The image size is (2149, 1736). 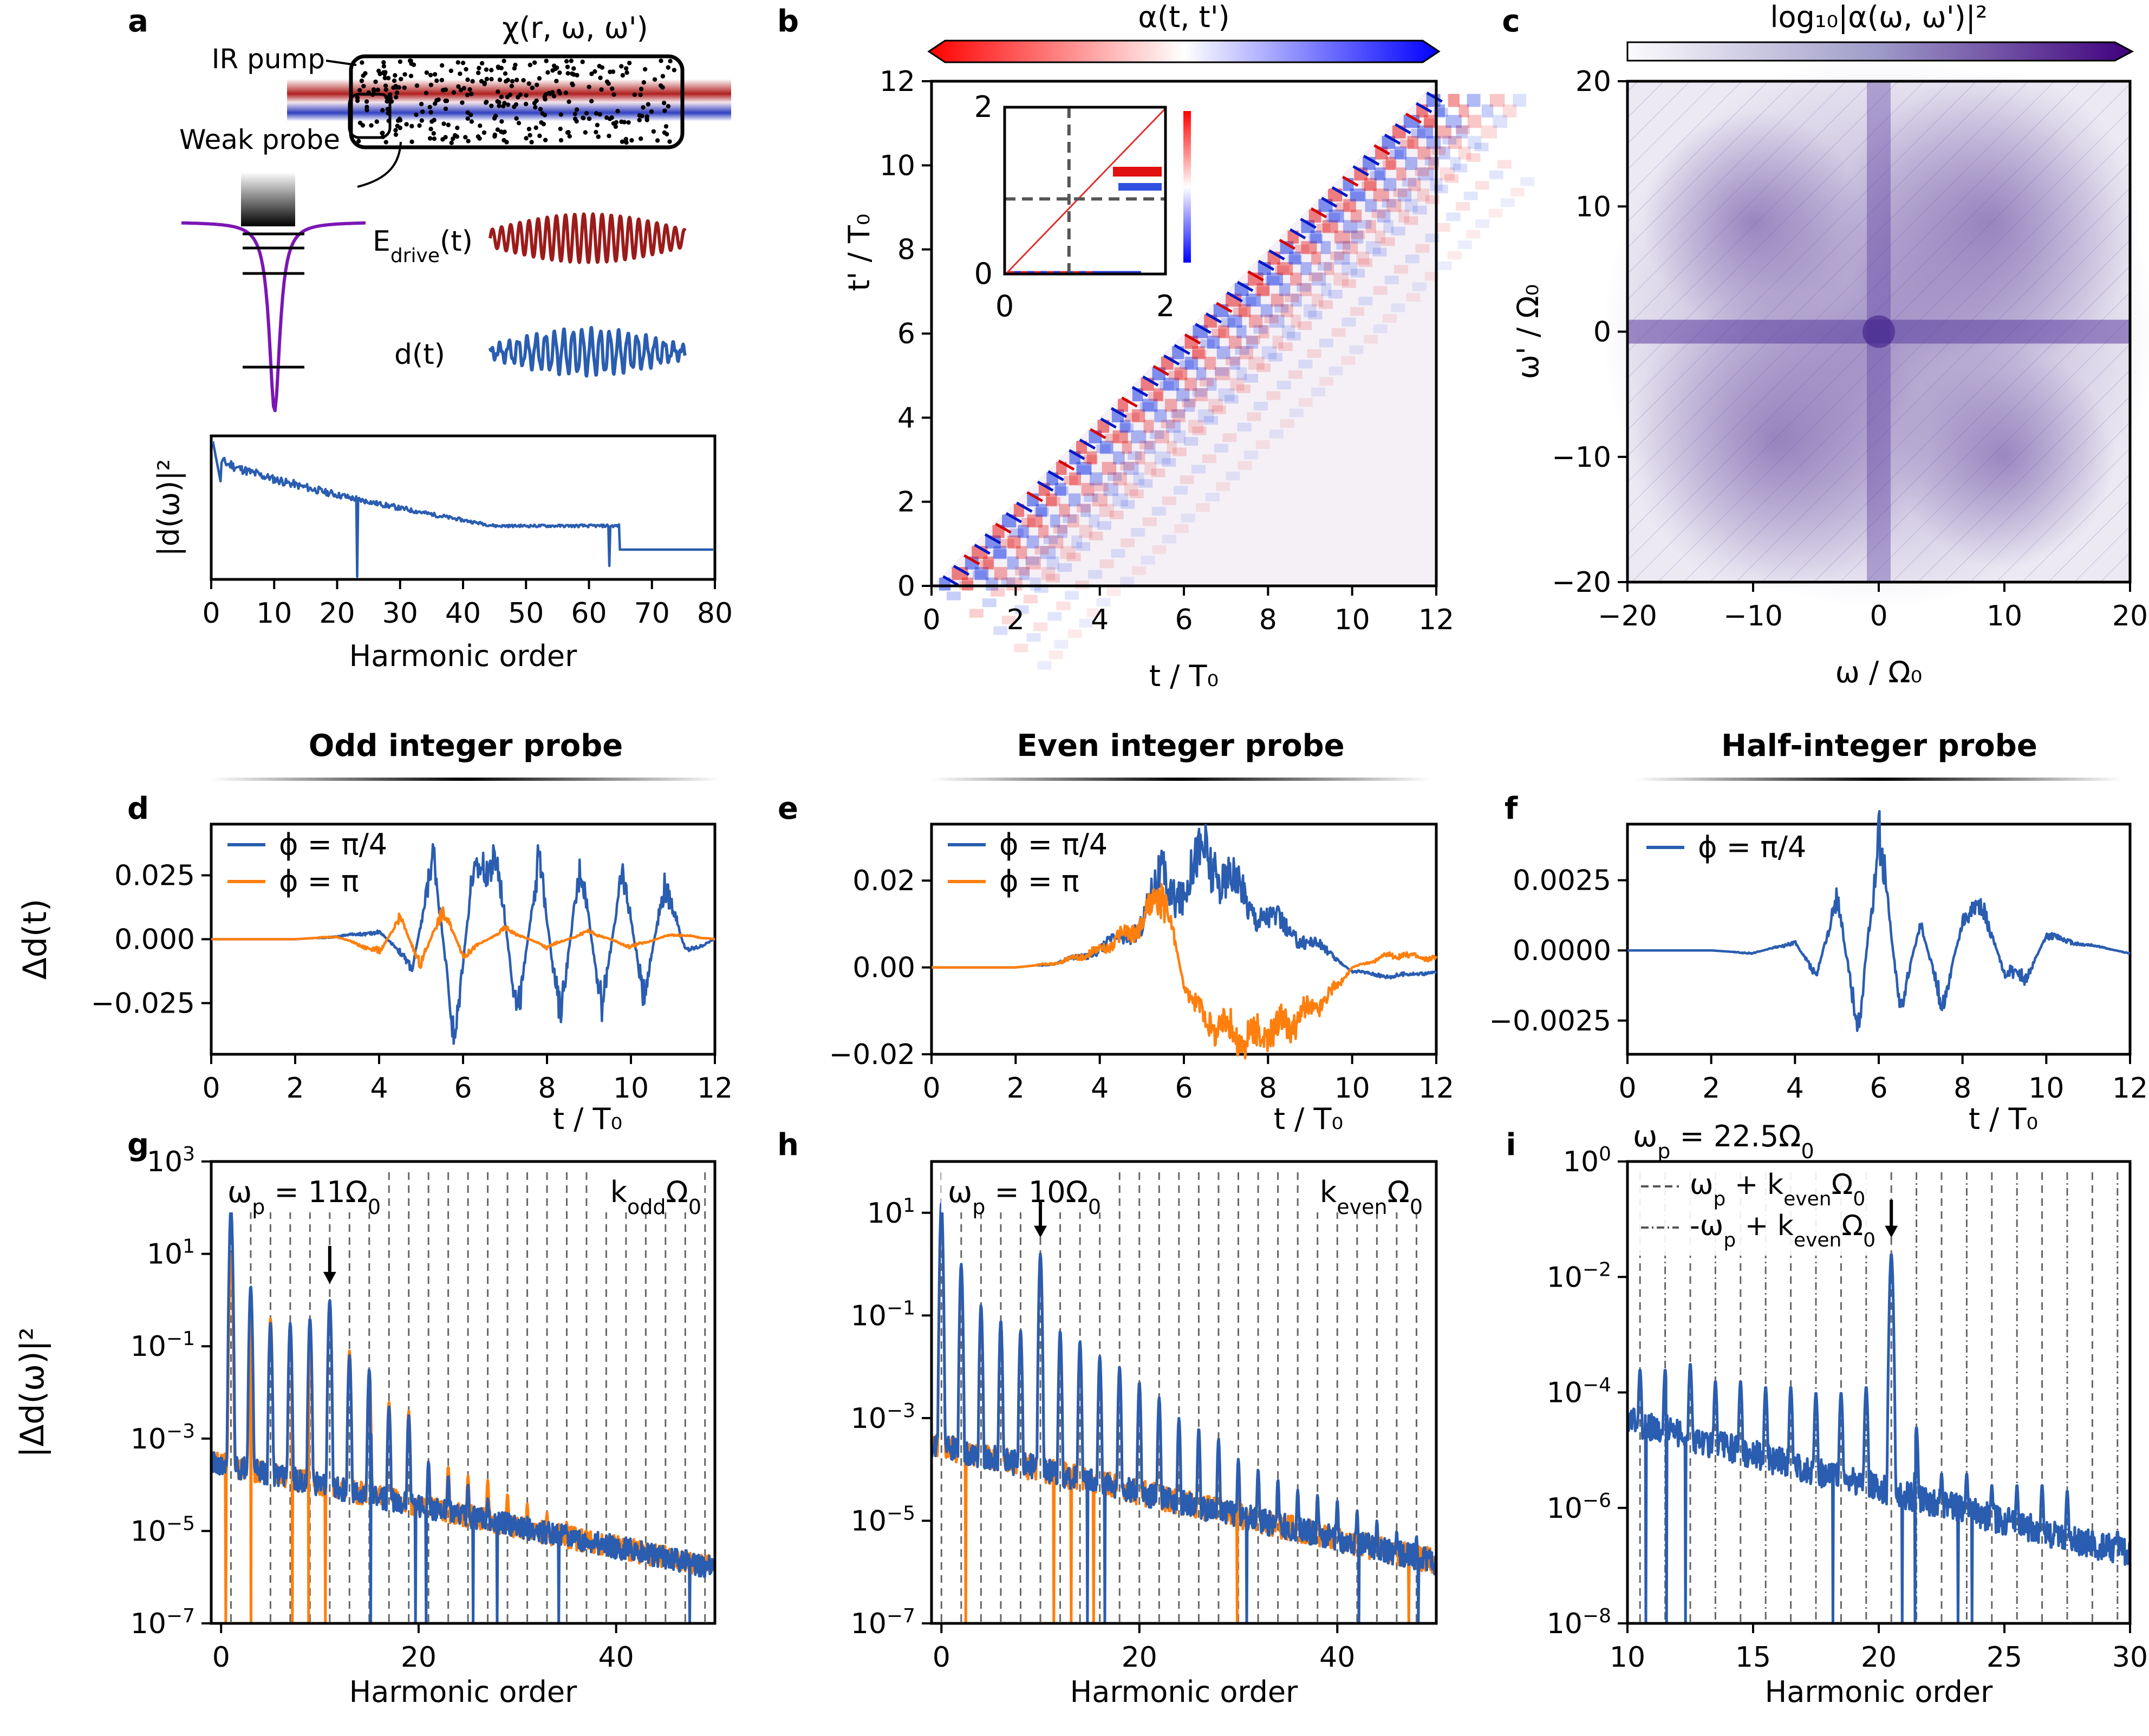 I want to click on x-tick-label: 6, so click(x=1184, y=1088).